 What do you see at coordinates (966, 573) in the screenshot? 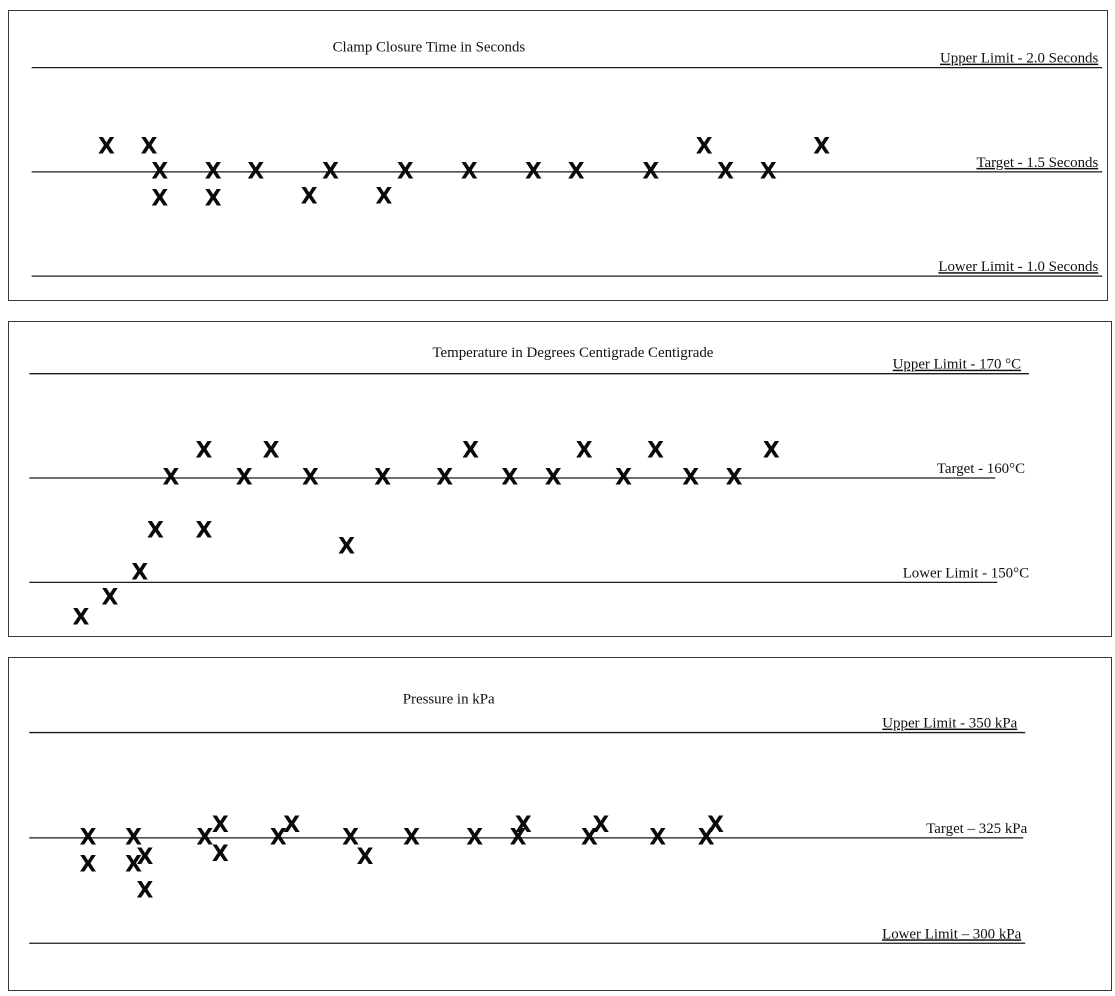
I see `lower-line-label: Lower Limit - 150°C` at bounding box center [966, 573].